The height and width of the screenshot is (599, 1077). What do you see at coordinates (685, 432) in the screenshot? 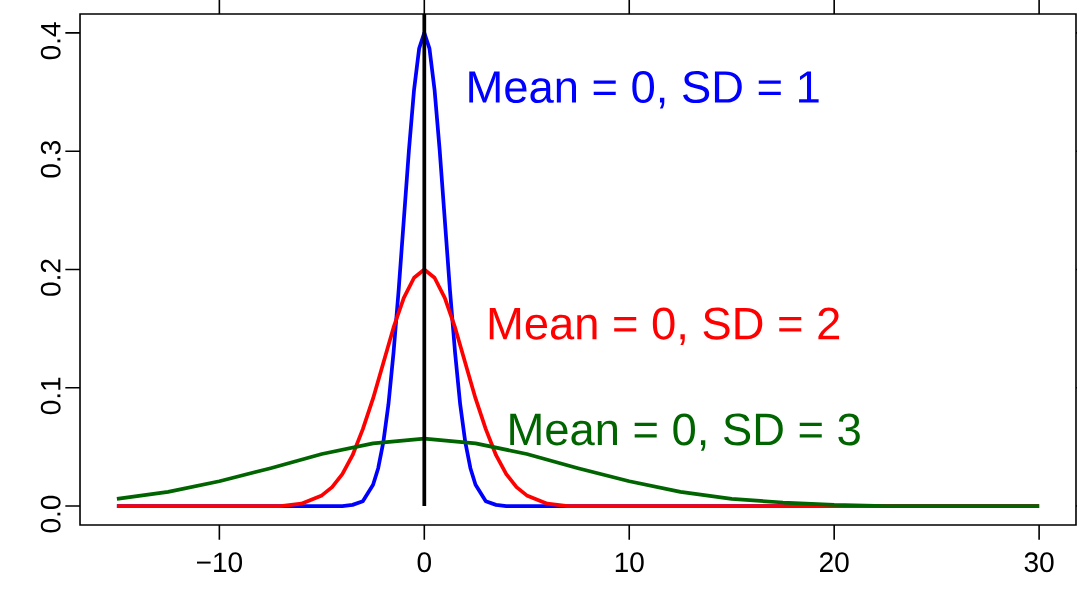
I see `series-label: Mean = 0, SD = 3` at bounding box center [685, 432].